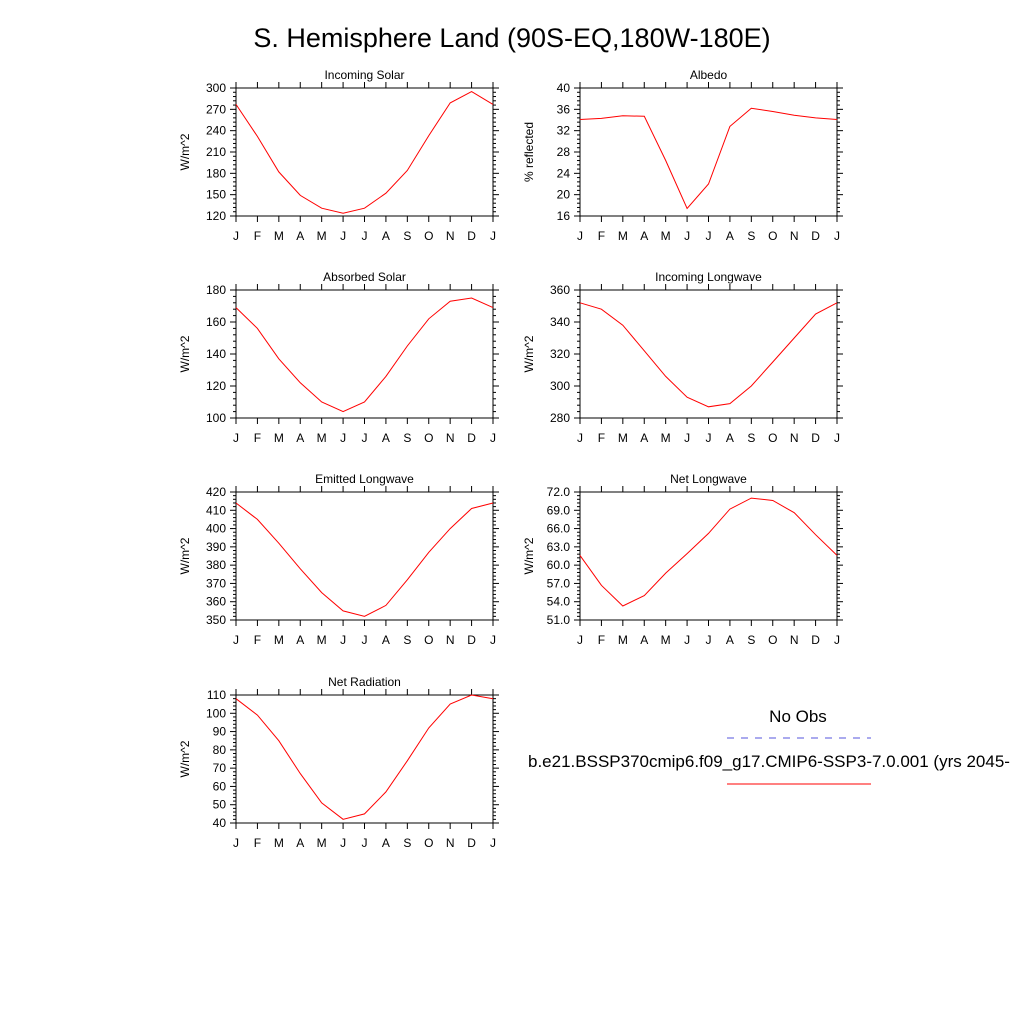  Describe the element at coordinates (216, 529) in the screenshot. I see `y-tick-label: 400` at that location.